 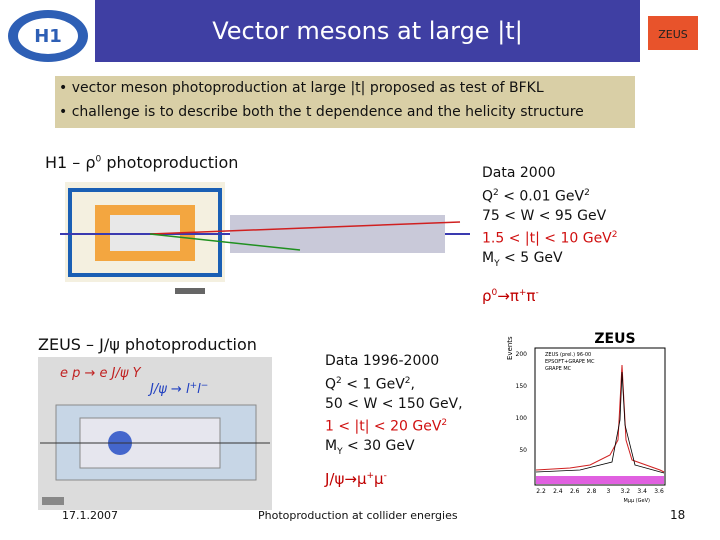 I want to click on data-line: 50 < W < 150 GeV,, so click(x=394, y=403).